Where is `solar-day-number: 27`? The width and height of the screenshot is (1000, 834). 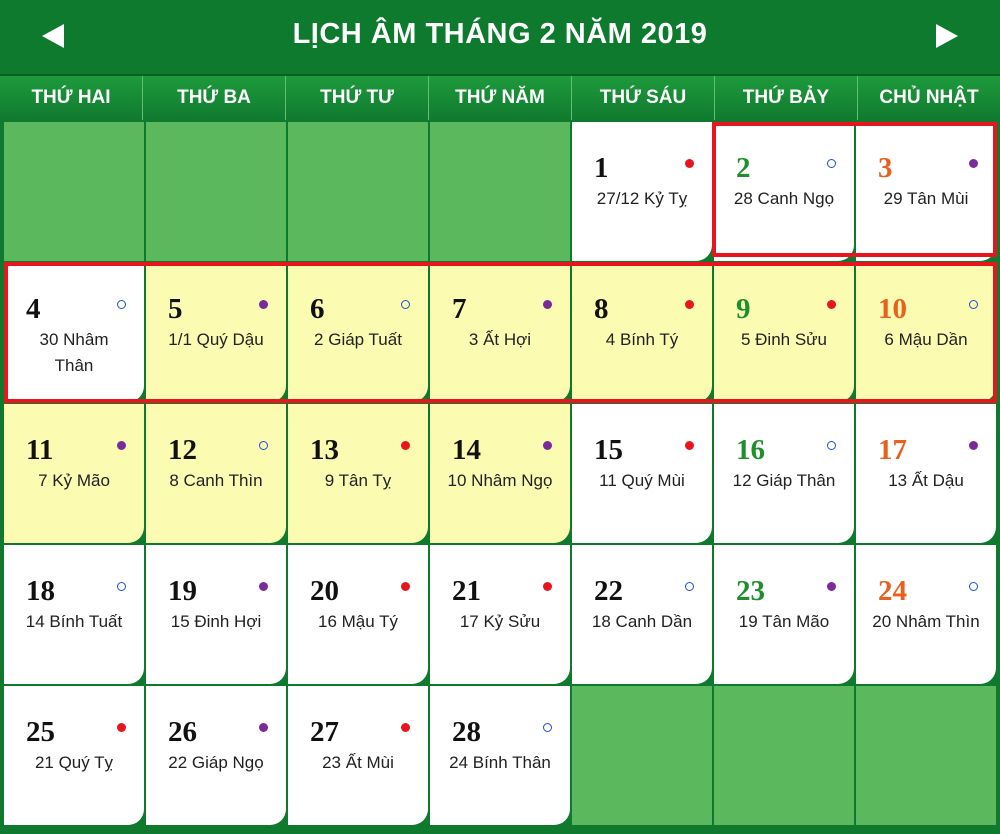 solar-day-number: 27 is located at coordinates (324, 732).